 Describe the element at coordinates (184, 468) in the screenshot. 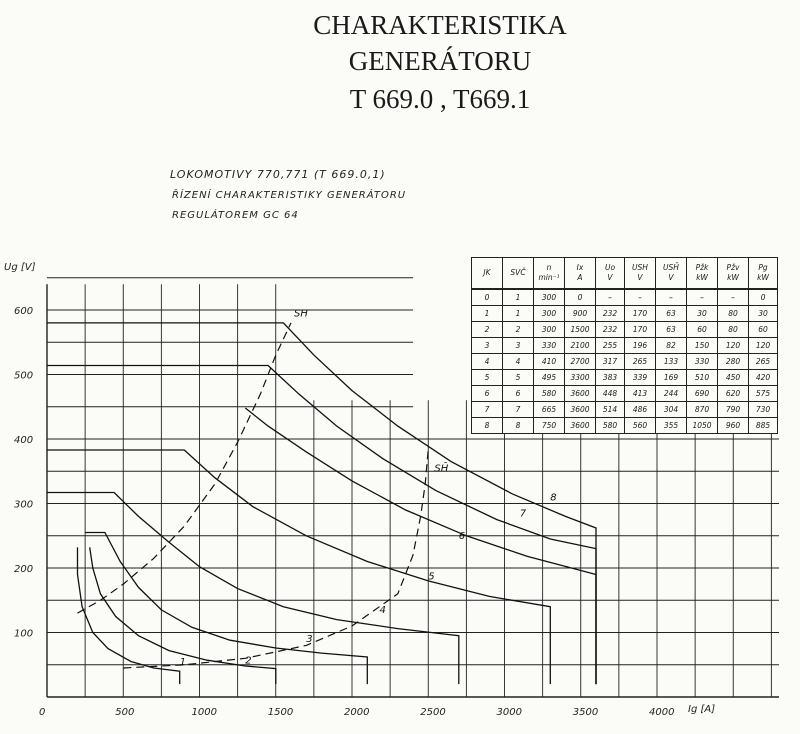

I see `dashed-curve-sh` at that location.